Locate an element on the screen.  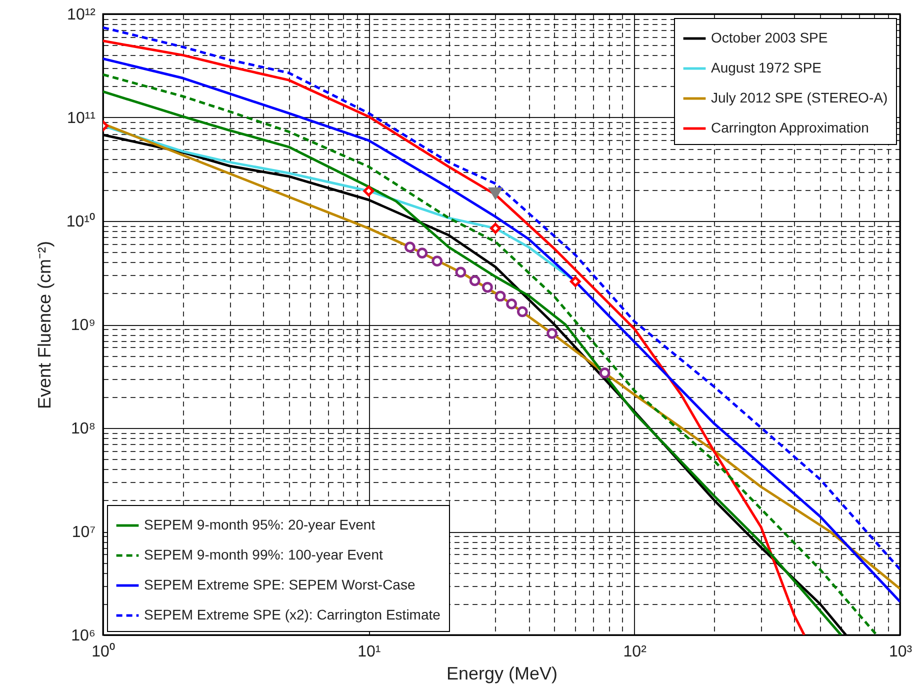
y-tick-label: 10⁷ is located at coordinates (84, 532).